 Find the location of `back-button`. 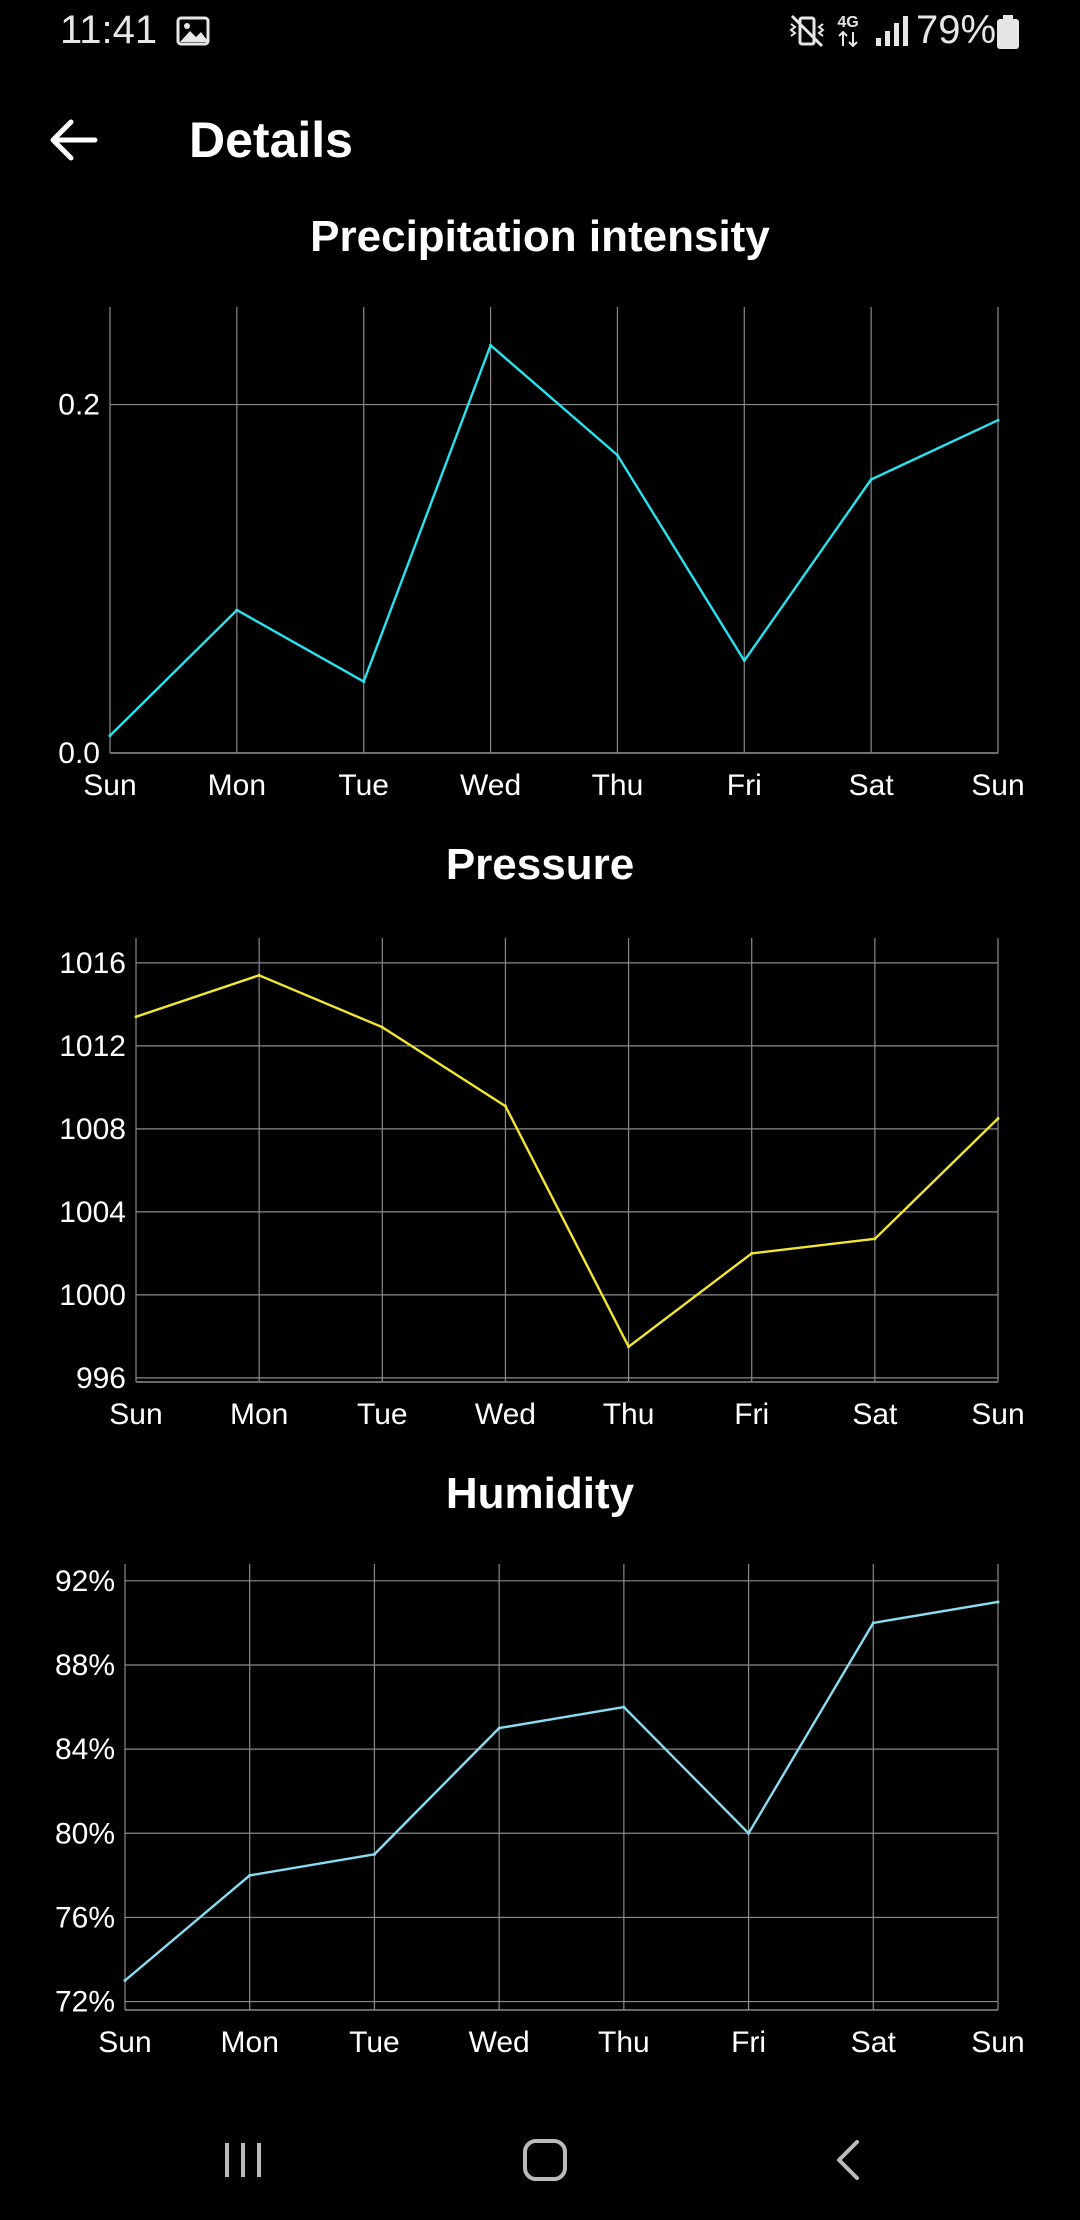

back-button is located at coordinates (74, 140).